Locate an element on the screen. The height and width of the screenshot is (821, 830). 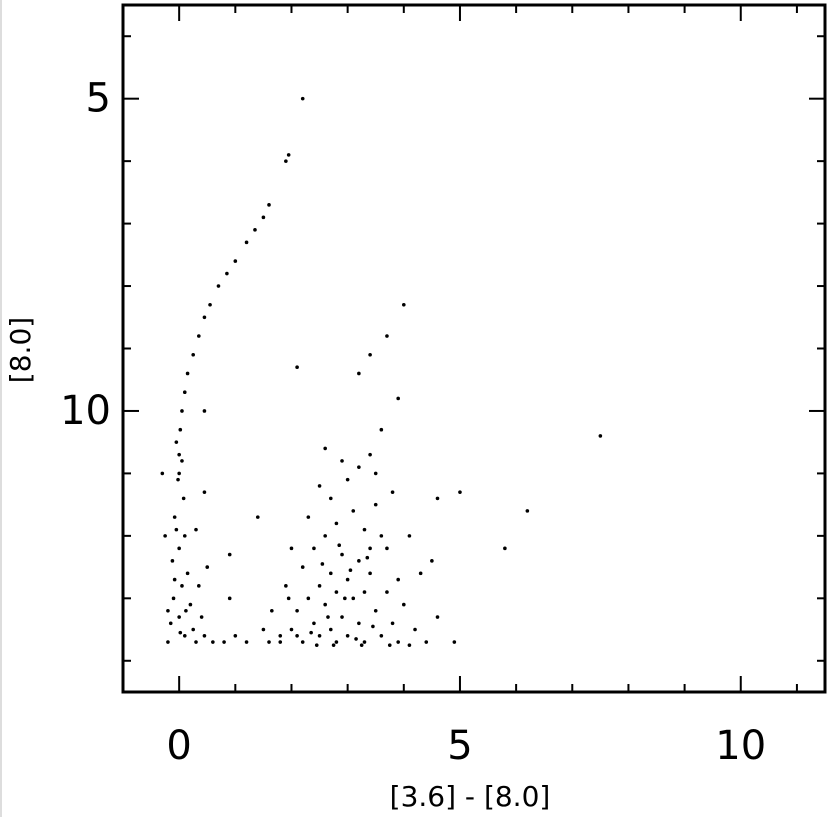
y-axis-label: [8.0] is located at coordinates (20, 350).